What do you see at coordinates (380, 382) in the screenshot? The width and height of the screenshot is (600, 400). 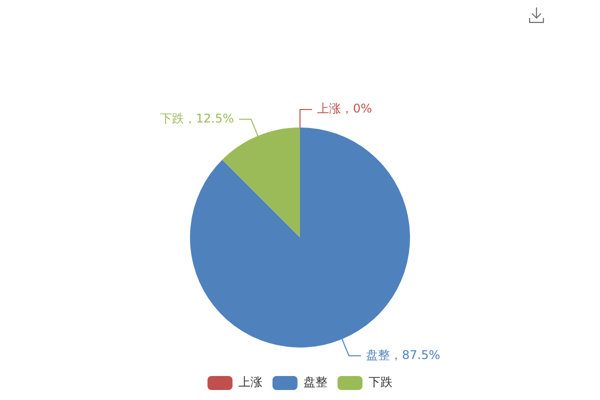 I see `legend-label: 下跌` at bounding box center [380, 382].